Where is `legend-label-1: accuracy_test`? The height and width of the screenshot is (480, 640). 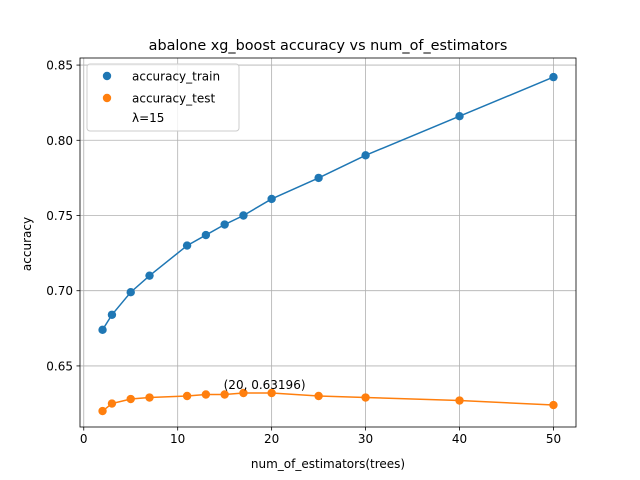
legend-label-1: accuracy_test is located at coordinates (173, 99).